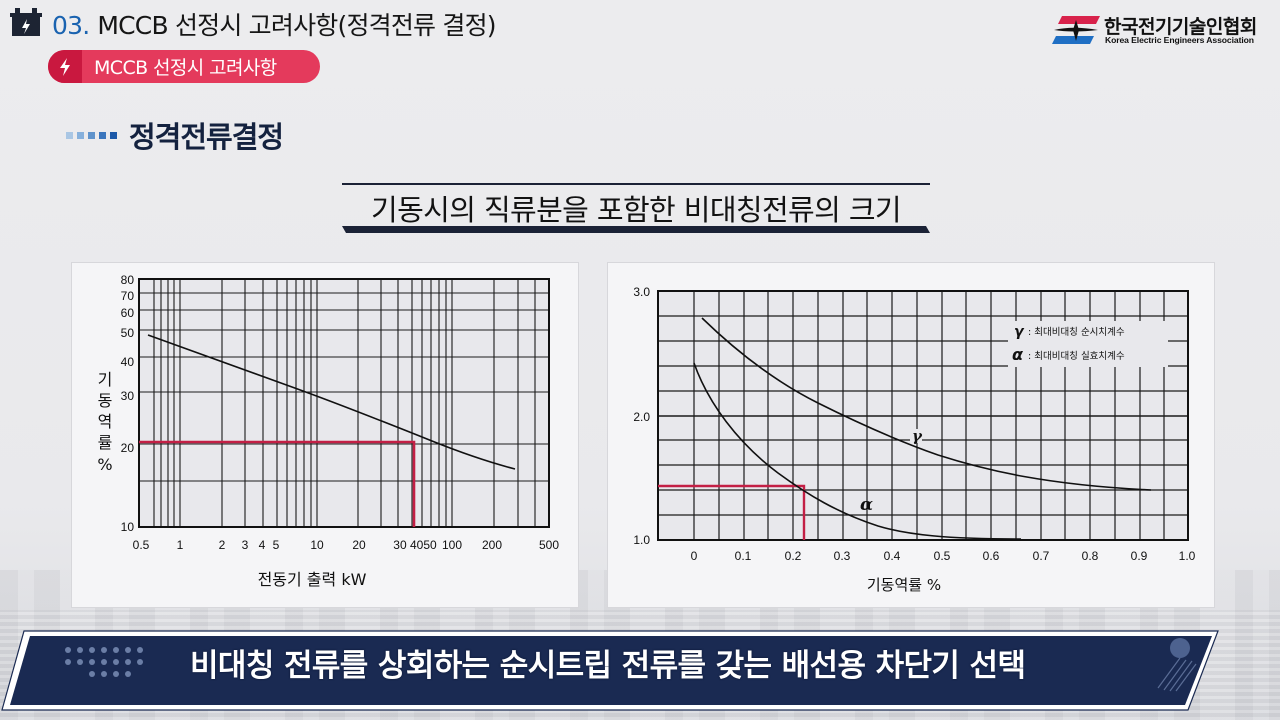 The width and height of the screenshot is (1280, 720). Describe the element at coordinates (866, 505) in the screenshot. I see `alpha-curve-label: α` at that location.